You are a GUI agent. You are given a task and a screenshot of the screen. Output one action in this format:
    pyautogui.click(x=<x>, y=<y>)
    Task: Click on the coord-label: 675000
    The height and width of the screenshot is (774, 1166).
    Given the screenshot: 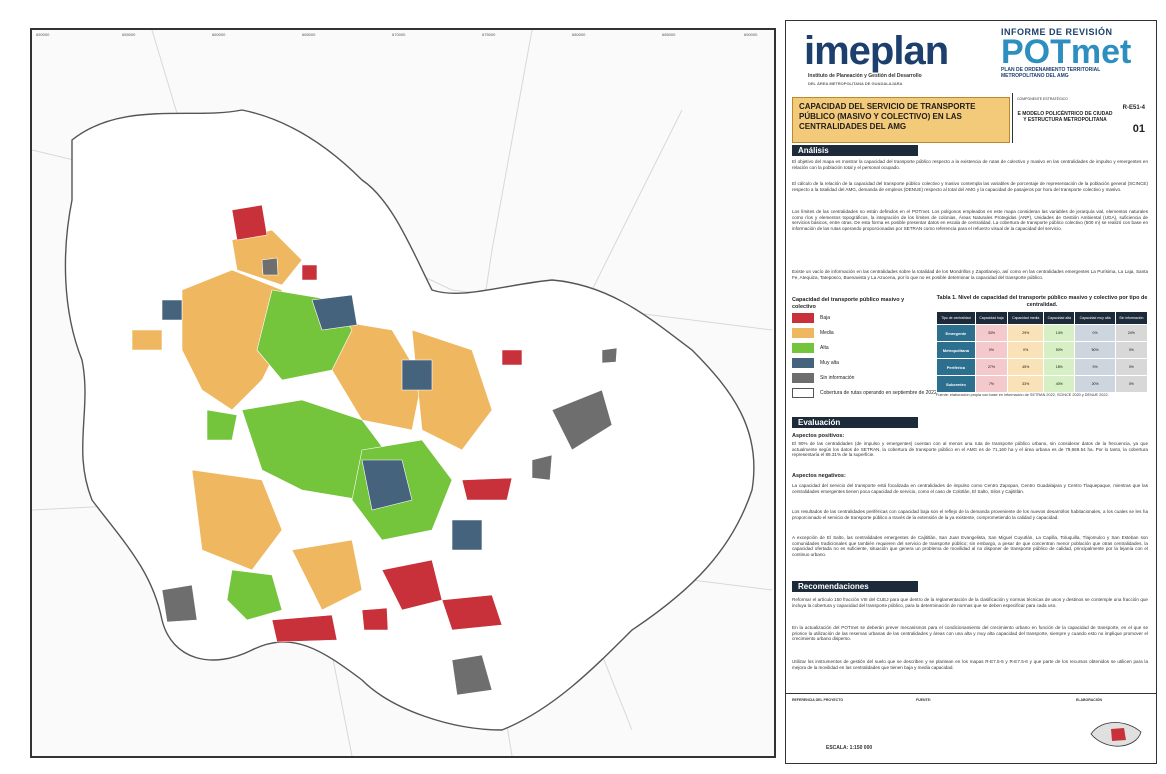 What is the action you would take?
    pyautogui.click(x=489, y=34)
    